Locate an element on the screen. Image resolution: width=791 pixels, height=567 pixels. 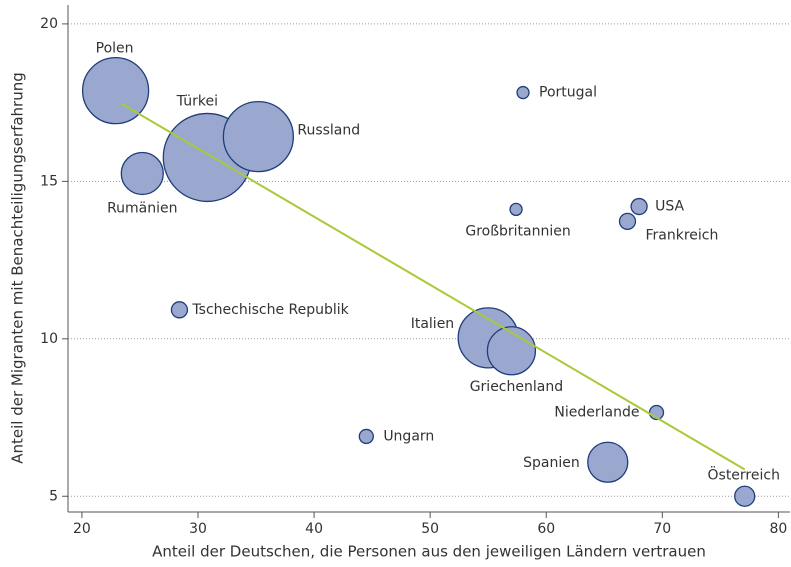
x-tick-label: 60 is located at coordinates (546, 529).